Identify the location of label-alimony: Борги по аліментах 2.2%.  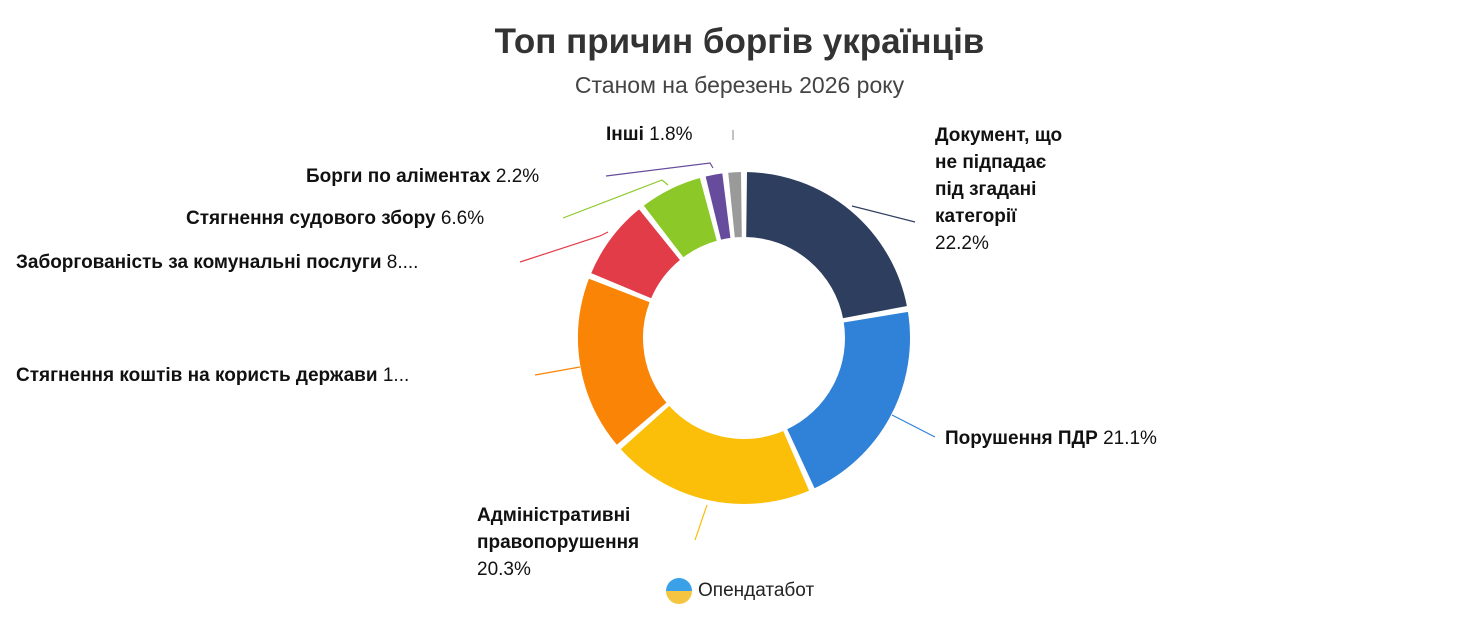
(423, 176).